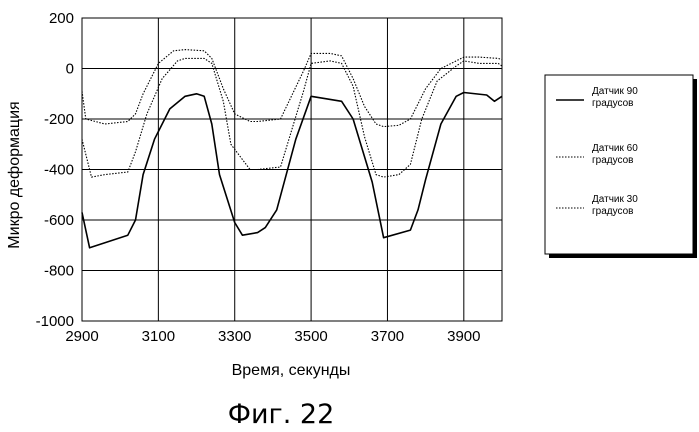 The image size is (699, 432). Describe the element at coordinates (234, 336) in the screenshot. I see `x-tick-label: 3300` at that location.